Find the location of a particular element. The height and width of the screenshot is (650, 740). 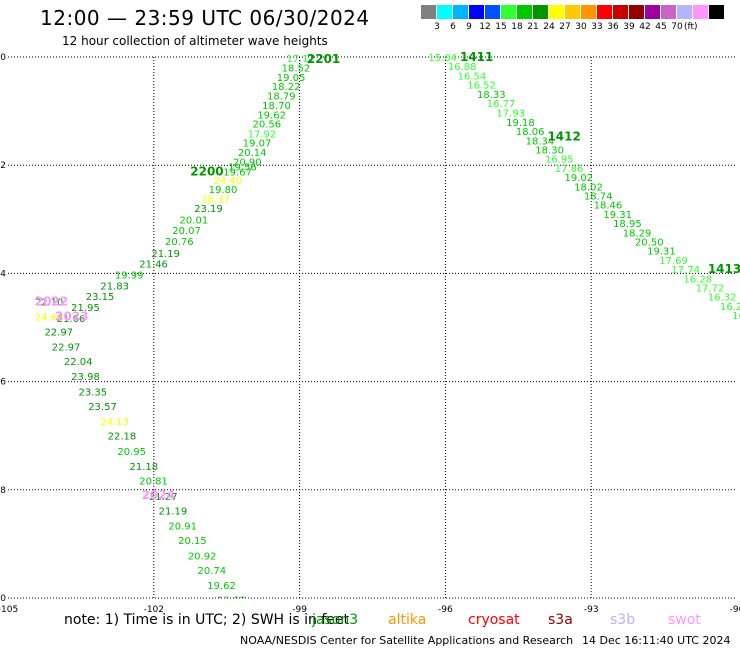

swh-label: 20.07 is located at coordinates (186, 231).